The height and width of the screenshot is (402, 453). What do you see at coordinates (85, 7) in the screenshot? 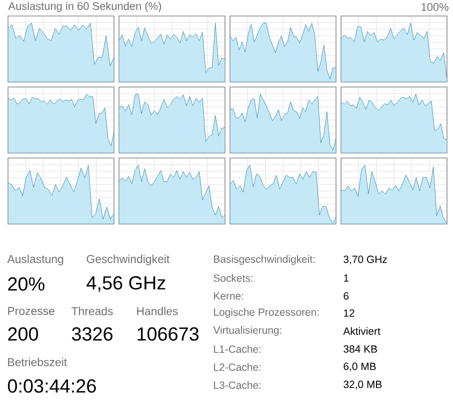
I see `chart-title: Auslastung in 60 Sekunden (%)` at bounding box center [85, 7].